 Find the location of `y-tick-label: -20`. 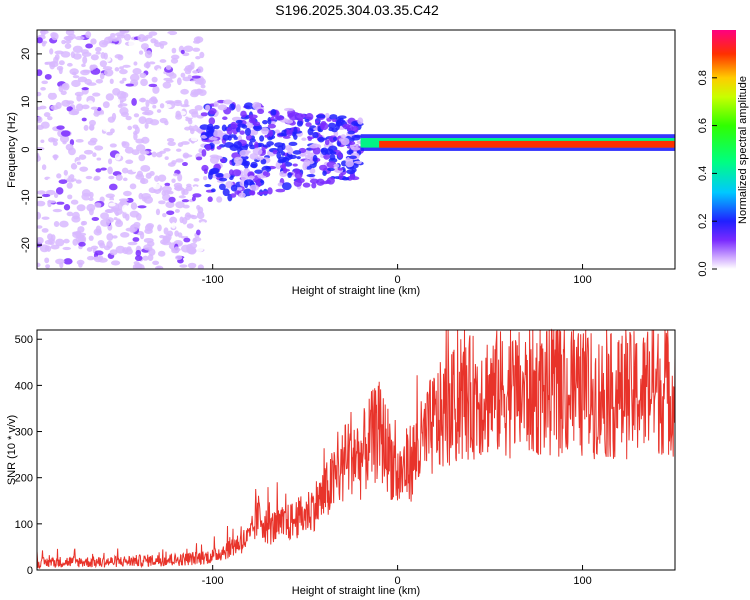

y-tick-label: -20 is located at coordinates (26, 245).